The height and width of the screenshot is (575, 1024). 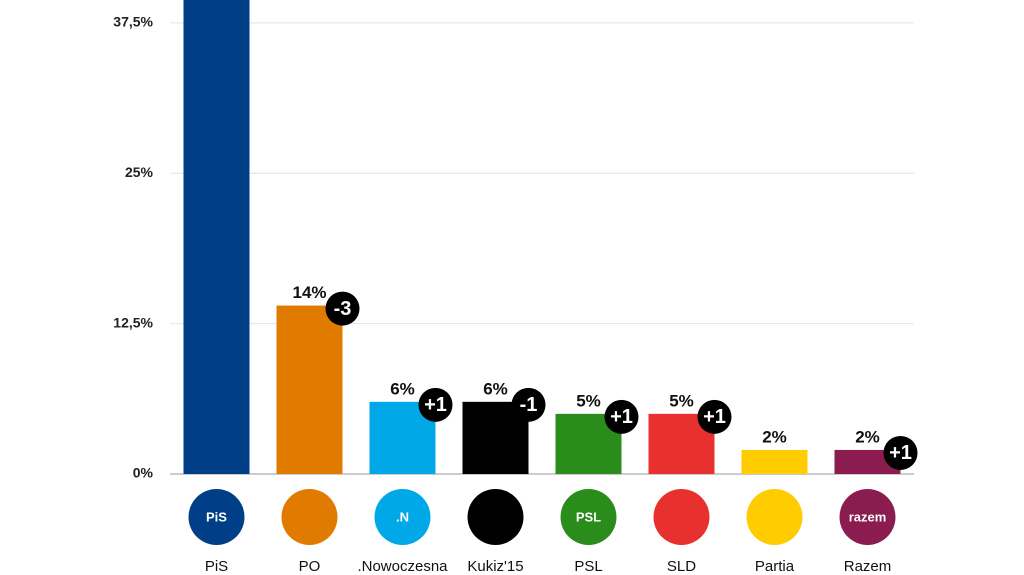 I want to click on y-tick-label: 0%, so click(x=143, y=473).